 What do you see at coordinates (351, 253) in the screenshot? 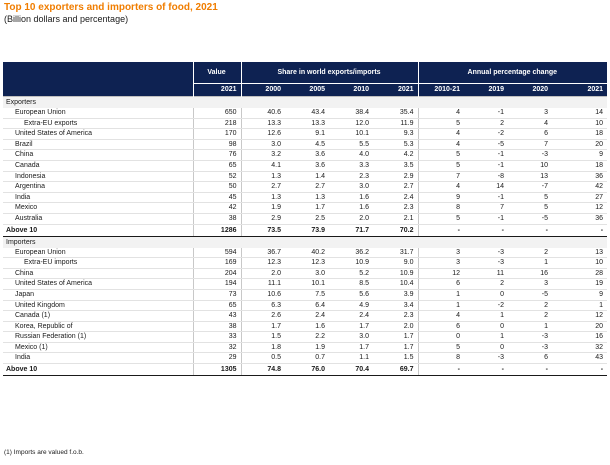
I see `table-cell: 36.2` at bounding box center [351, 253].